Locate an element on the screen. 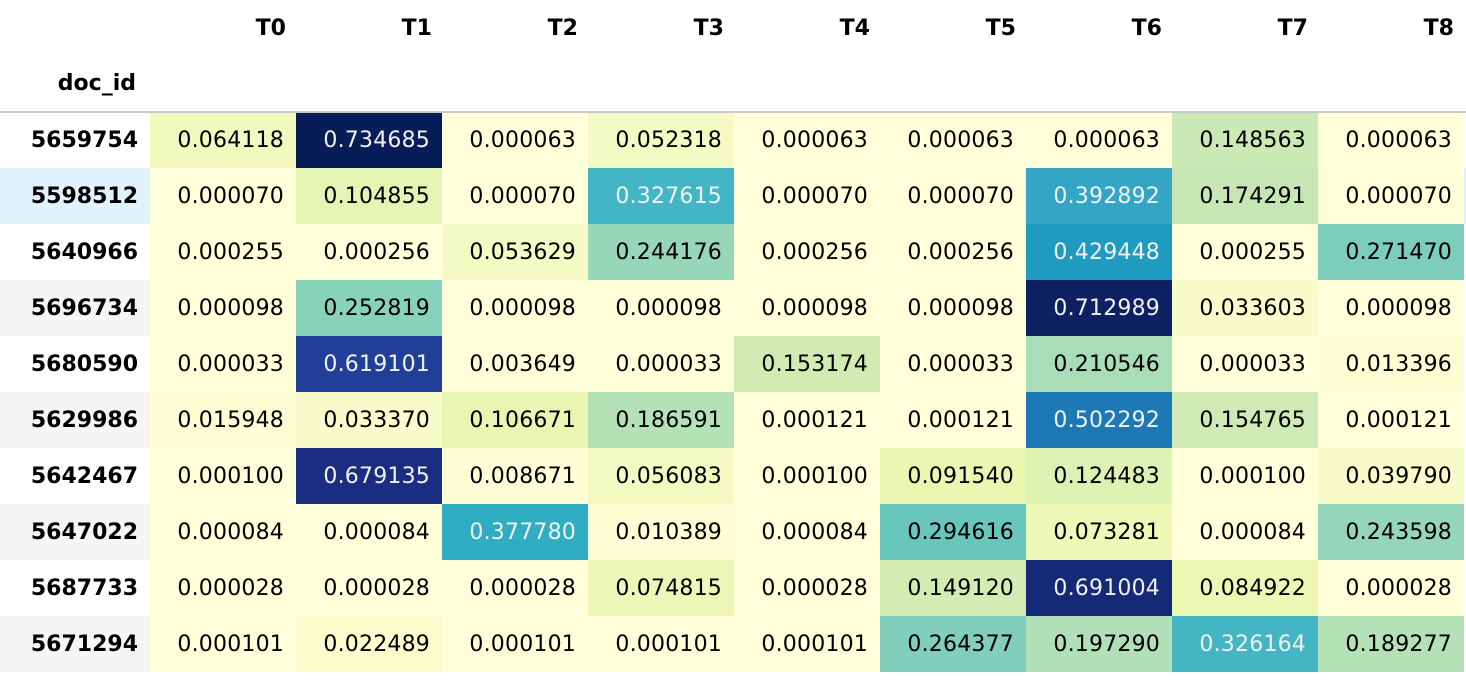 The image size is (1466, 684). cell-t1: 0.000084 is located at coordinates (369, 532).